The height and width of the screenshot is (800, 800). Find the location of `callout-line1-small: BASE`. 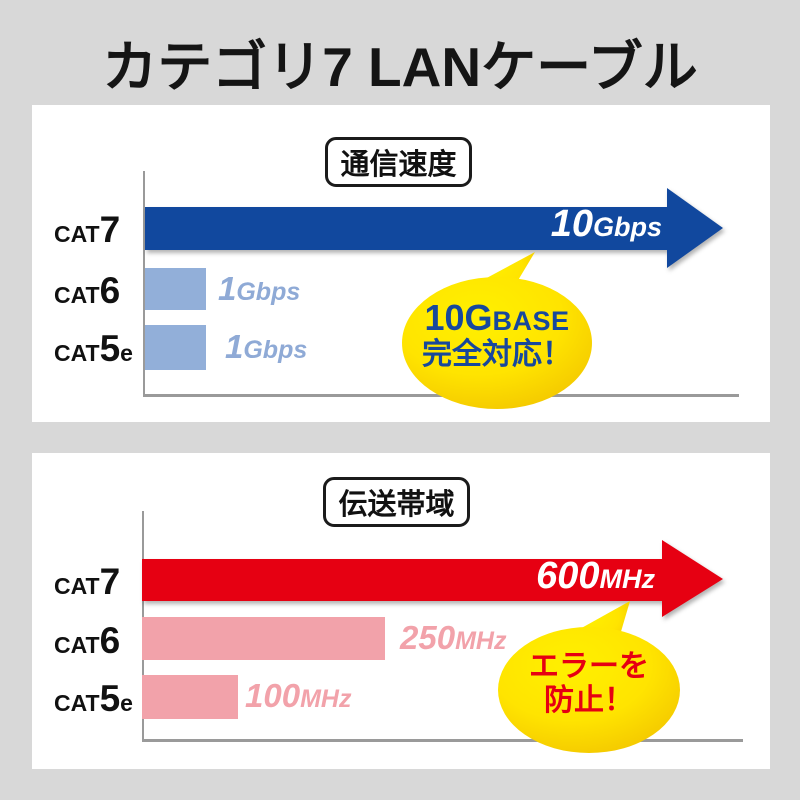

callout-line1-small: BASE is located at coordinates (531, 321).